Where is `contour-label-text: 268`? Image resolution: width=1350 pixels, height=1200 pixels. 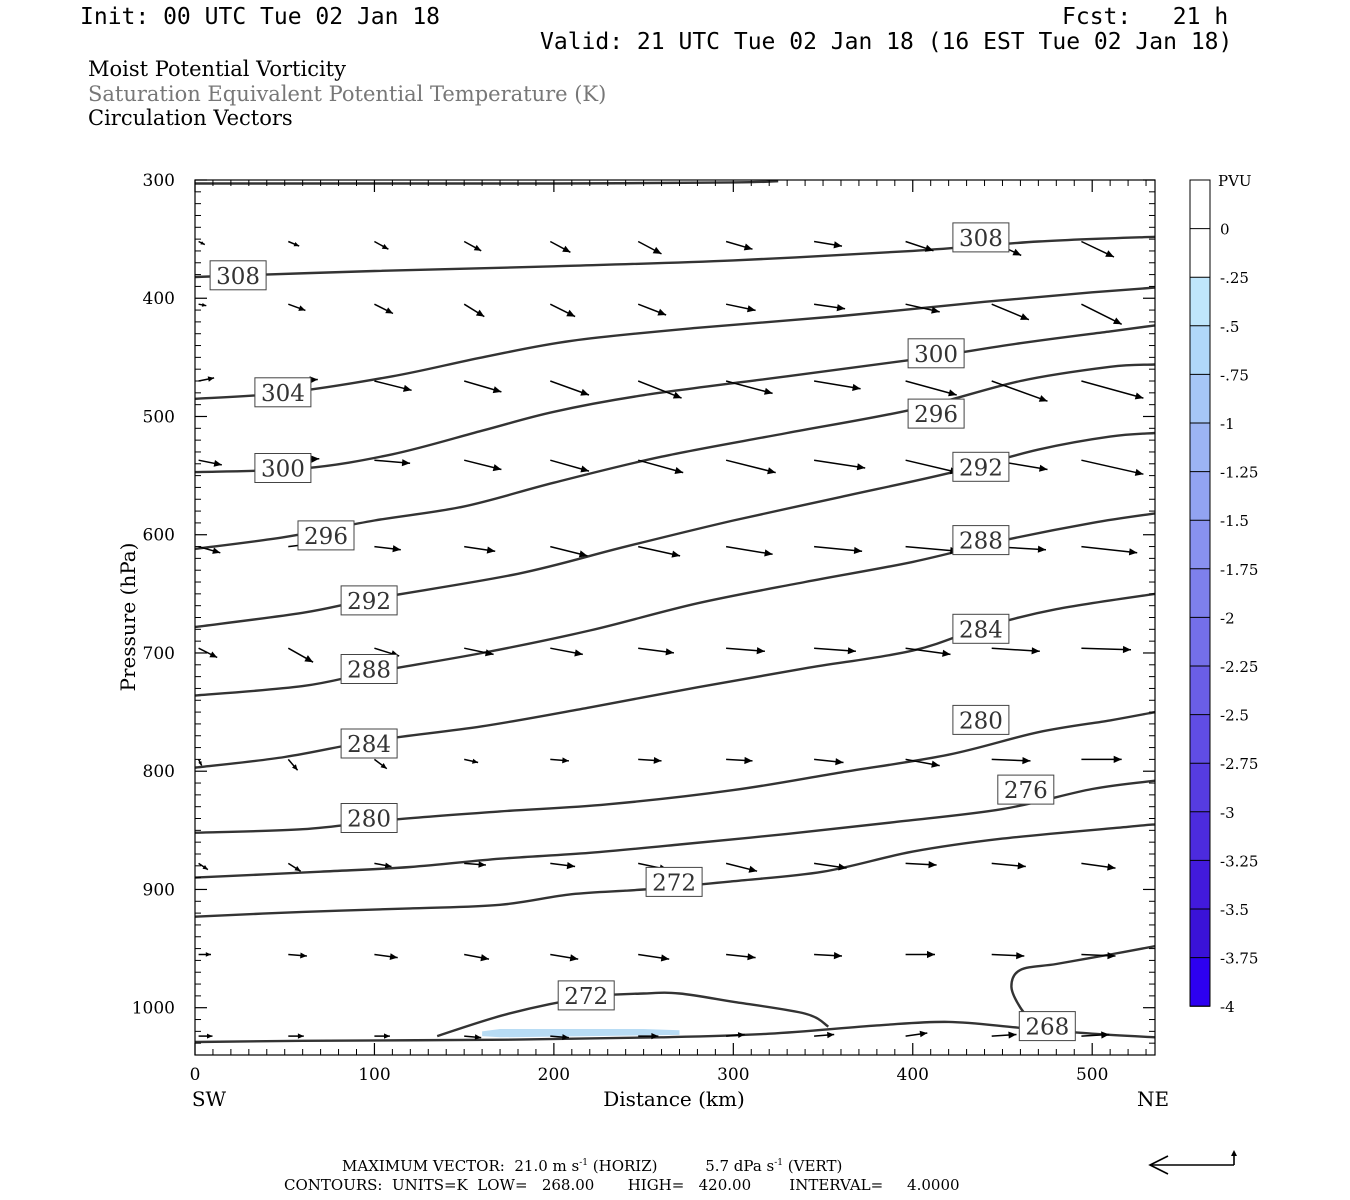 contour-label-text: 268 is located at coordinates (1047, 1028).